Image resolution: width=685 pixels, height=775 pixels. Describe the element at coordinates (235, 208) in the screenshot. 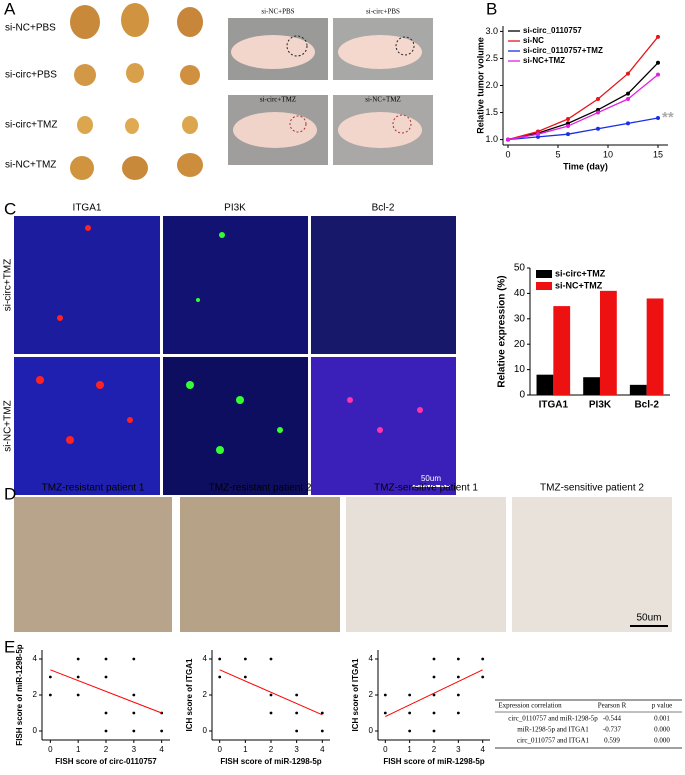

I see `column-label: PI3K` at that location.